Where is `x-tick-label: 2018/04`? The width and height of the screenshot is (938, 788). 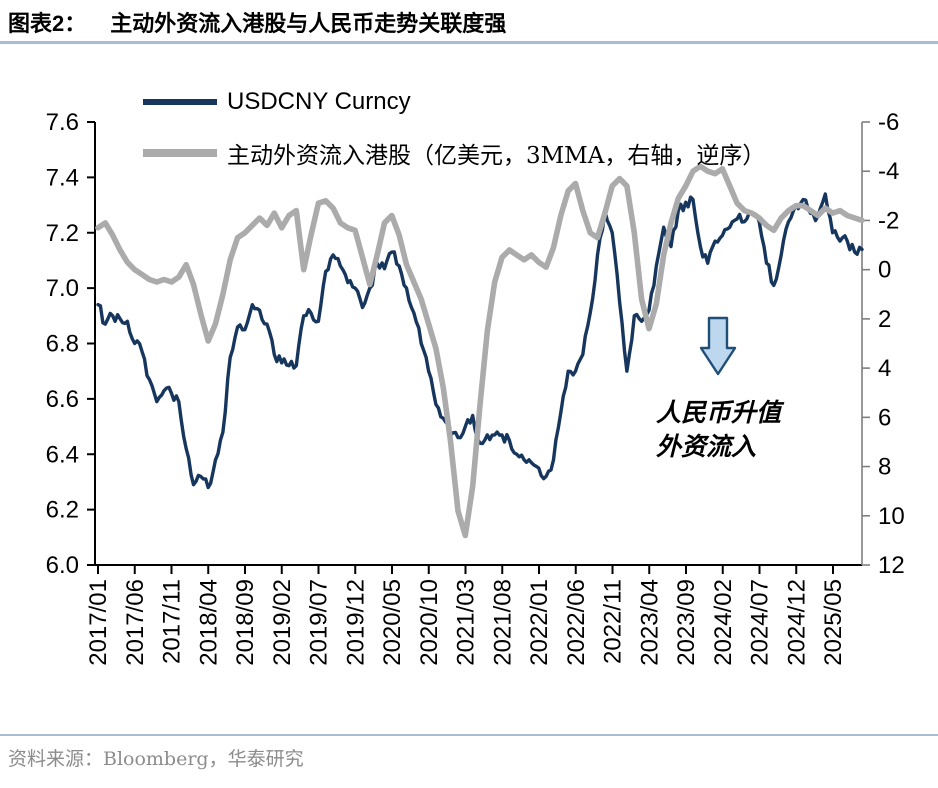 x-tick-label: 2018/04 is located at coordinates (208, 622).